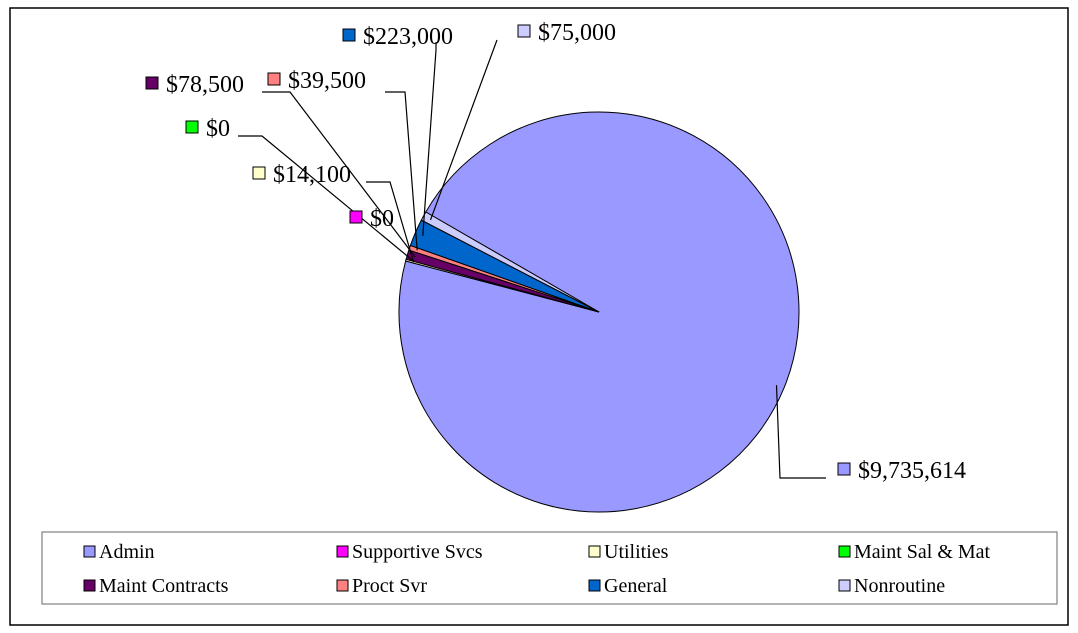  What do you see at coordinates (192, 127) in the screenshot?
I see `data-label-swatch-maint-sal-and-mat` at bounding box center [192, 127].